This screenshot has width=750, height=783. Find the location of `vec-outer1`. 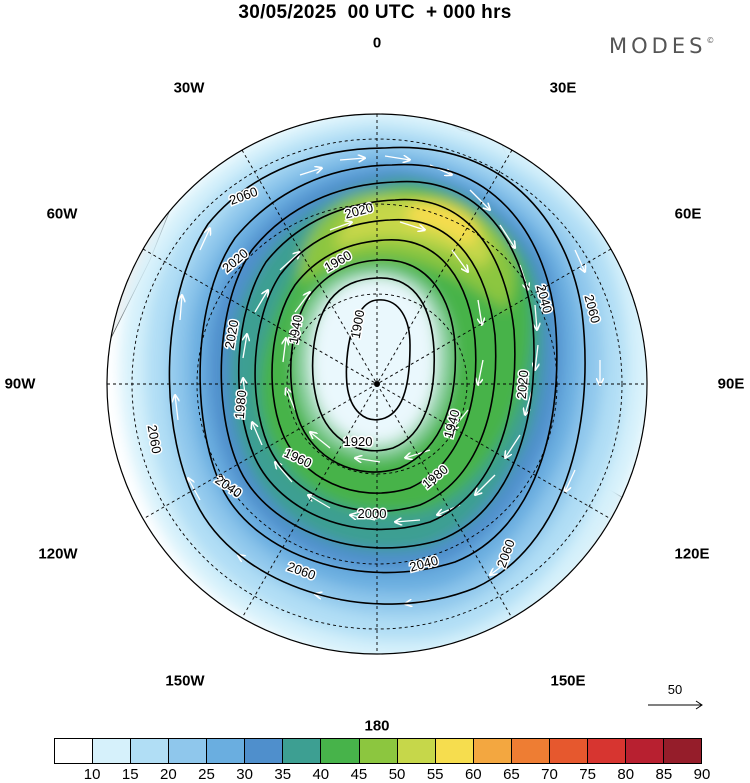

vec-outer1 is located at coordinates (204, 239).